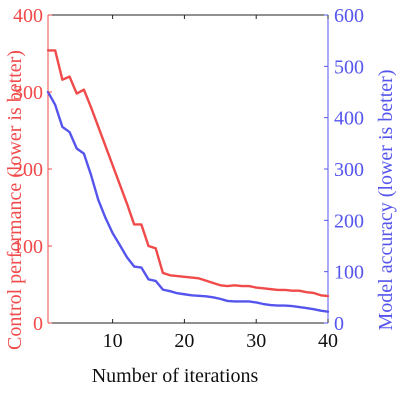 This screenshot has width=405, height=401. Describe the element at coordinates (349, 273) in the screenshot. I see `right-tick-label: 100` at that location.